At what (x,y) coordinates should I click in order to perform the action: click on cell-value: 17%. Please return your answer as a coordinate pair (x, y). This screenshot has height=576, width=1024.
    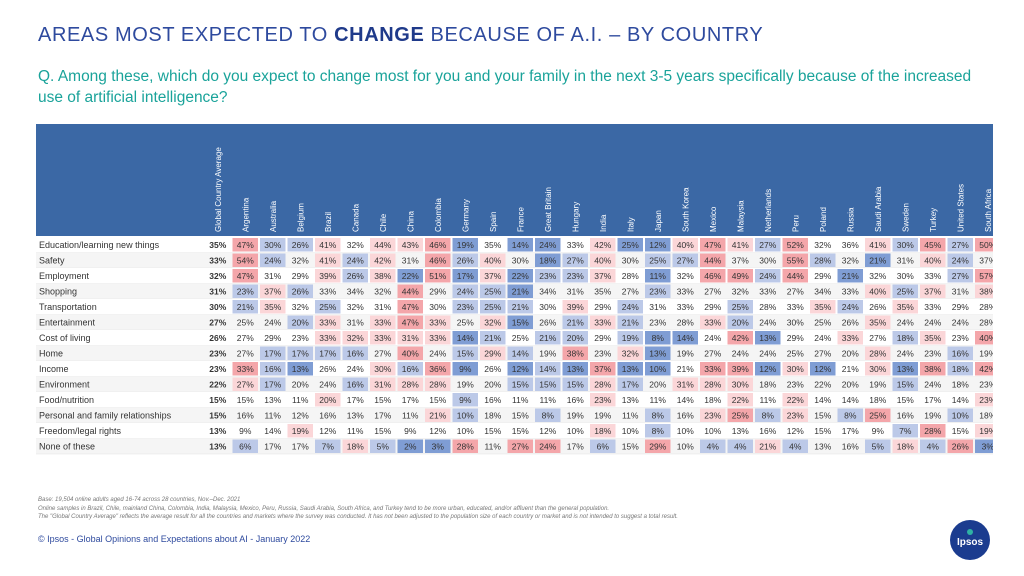
    Looking at the image, I should click on (465, 276).